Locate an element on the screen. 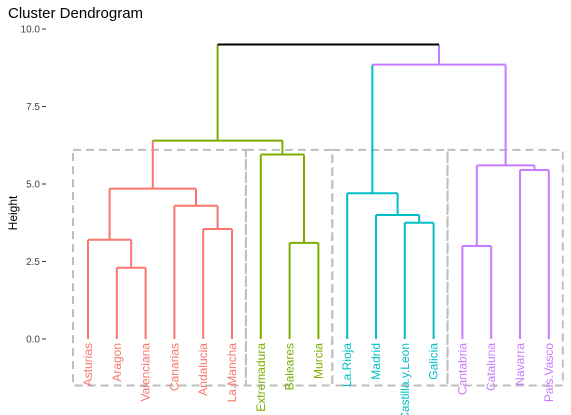 Image resolution: width=571 pixels, height=415 pixels. leaf-label-11: Castilla.y.Leon is located at coordinates (405, 379).